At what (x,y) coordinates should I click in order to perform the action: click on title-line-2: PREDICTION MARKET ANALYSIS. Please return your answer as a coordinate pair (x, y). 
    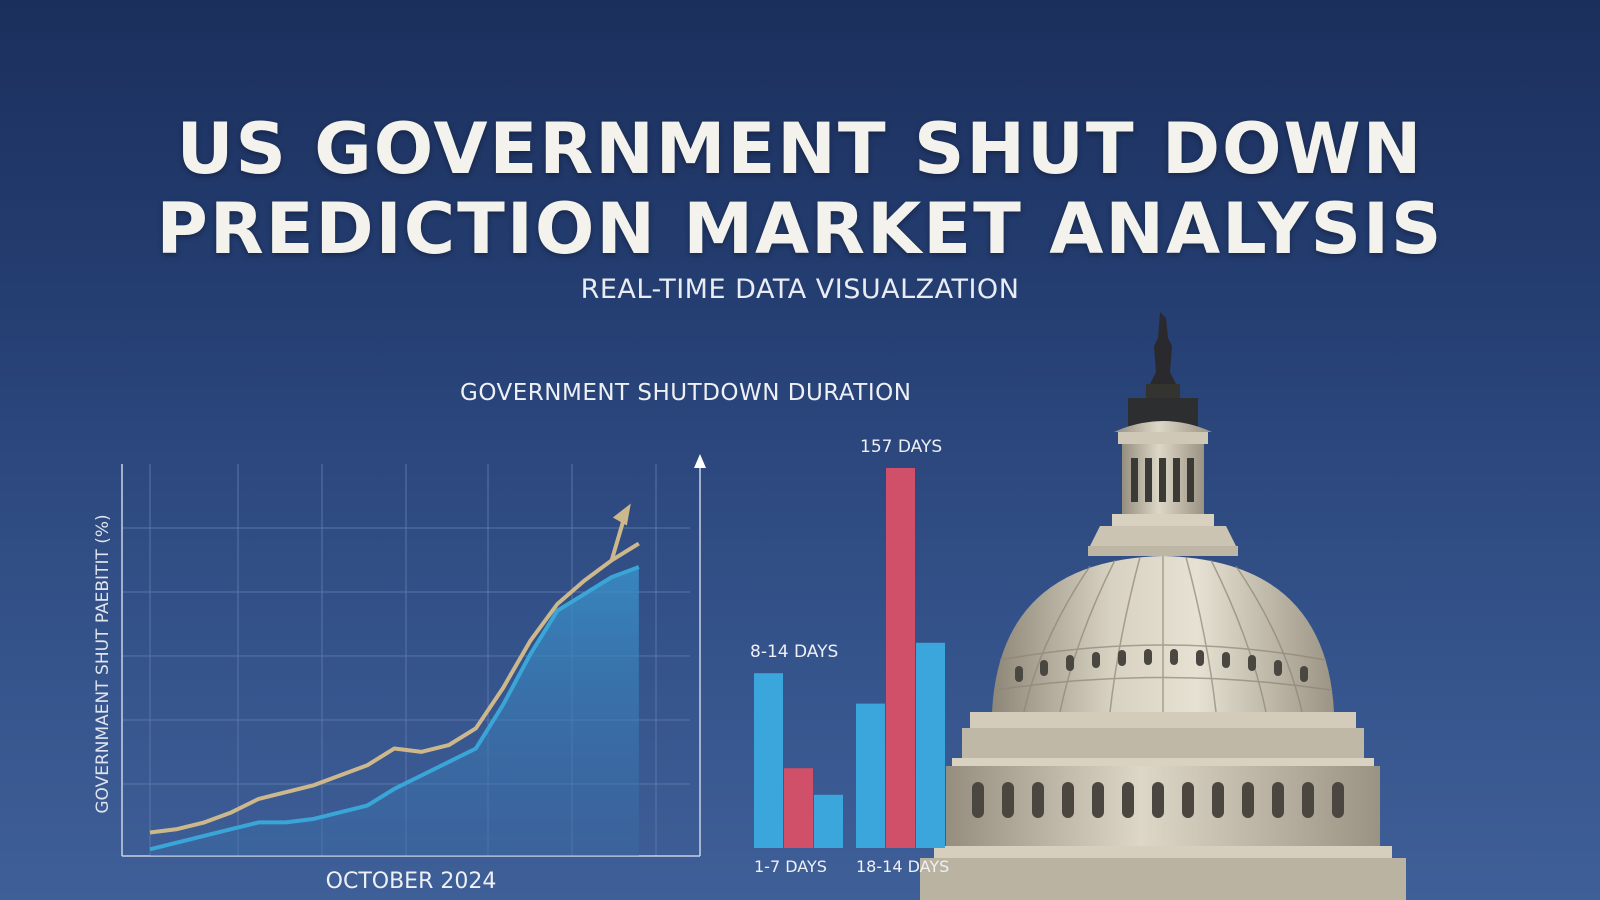
    Looking at the image, I should click on (800, 229).